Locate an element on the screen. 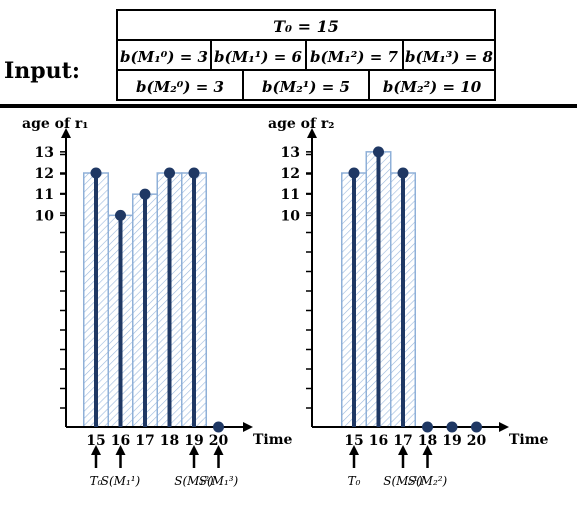 The height and width of the screenshot is (508, 577). event-label: S(M₂²) is located at coordinates (428, 481).